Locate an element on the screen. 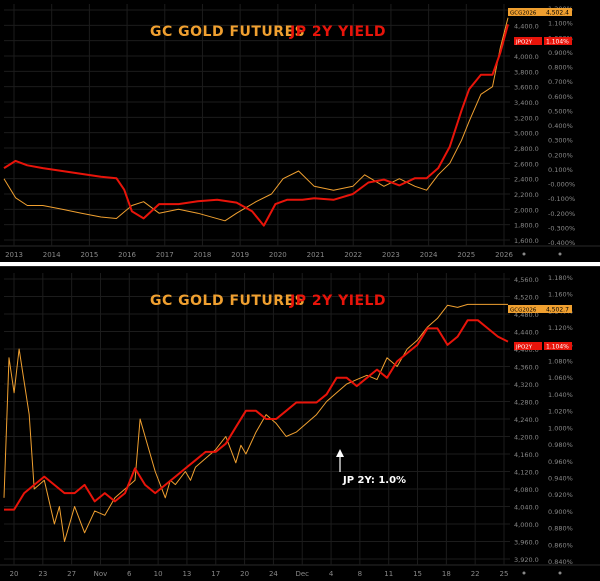 The image size is (600, 581). y-right-tick-label: -0.300% is located at coordinates (561, 228).